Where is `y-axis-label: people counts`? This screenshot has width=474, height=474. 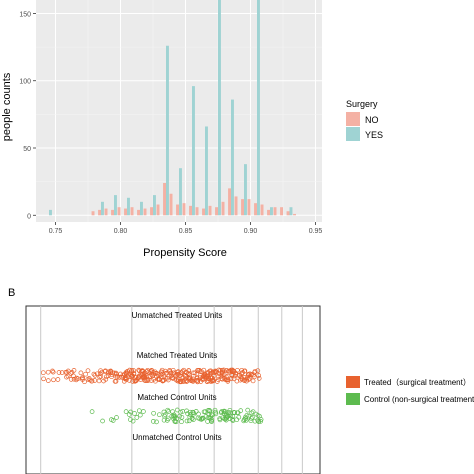 y-axis-label: people counts is located at coordinates (7, 106).